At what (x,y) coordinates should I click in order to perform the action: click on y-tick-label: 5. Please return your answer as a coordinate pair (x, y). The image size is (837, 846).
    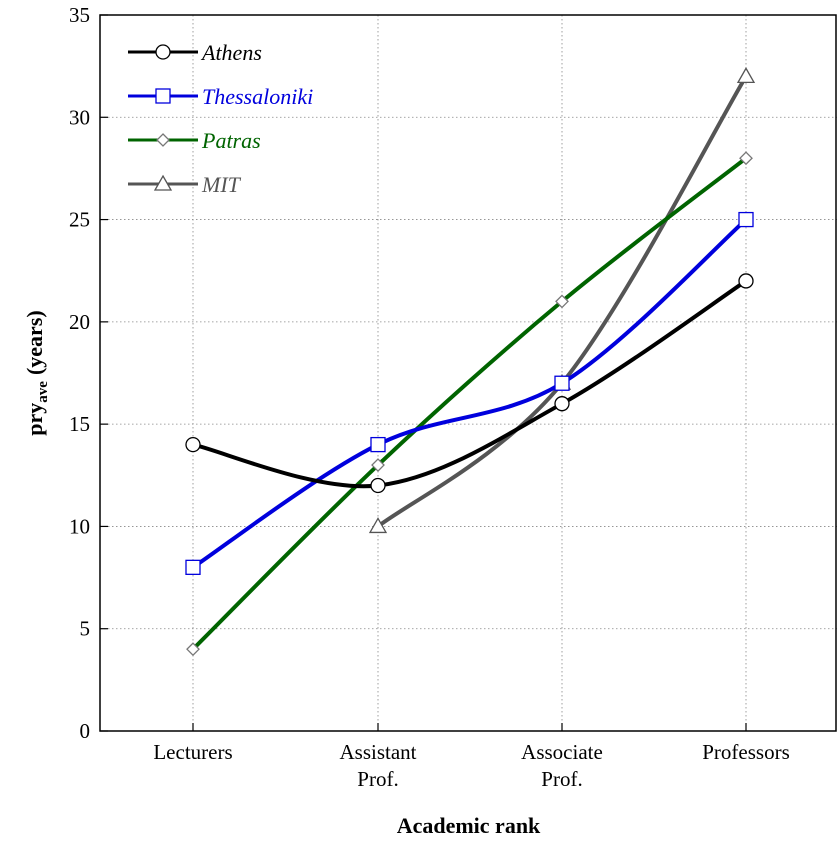
    Looking at the image, I should click on (85, 629).